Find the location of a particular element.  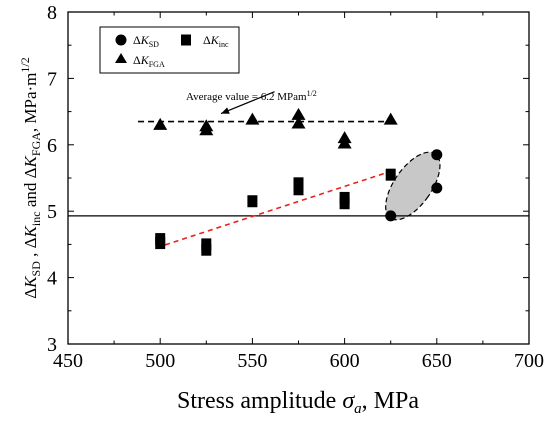

y-tick-label: 5 is located at coordinates (52, 212).